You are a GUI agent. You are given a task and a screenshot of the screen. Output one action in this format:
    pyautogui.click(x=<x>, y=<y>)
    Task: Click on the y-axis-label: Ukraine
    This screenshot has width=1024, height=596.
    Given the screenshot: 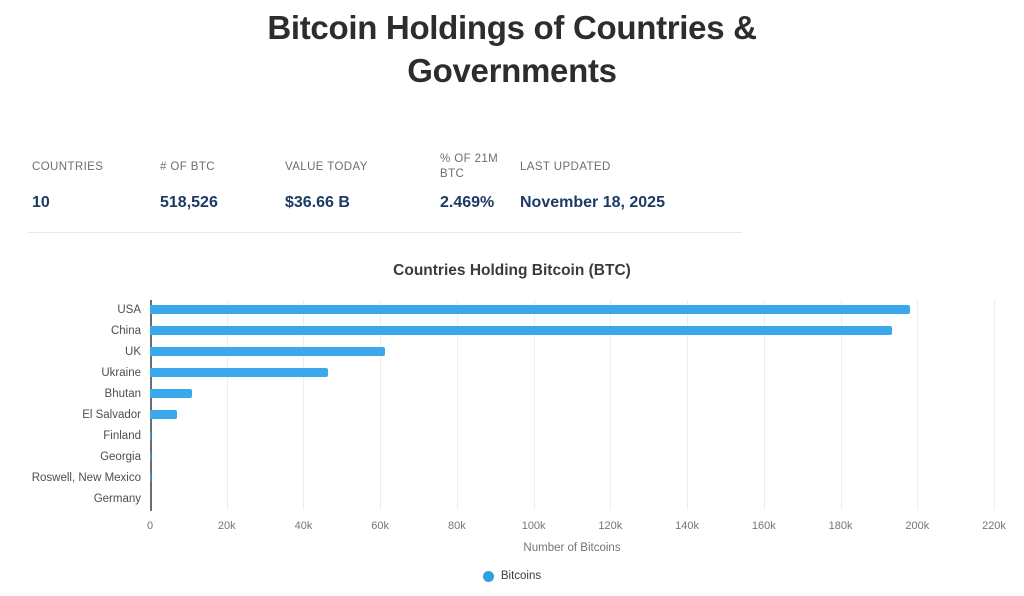 What is the action you would take?
    pyautogui.click(x=121, y=373)
    